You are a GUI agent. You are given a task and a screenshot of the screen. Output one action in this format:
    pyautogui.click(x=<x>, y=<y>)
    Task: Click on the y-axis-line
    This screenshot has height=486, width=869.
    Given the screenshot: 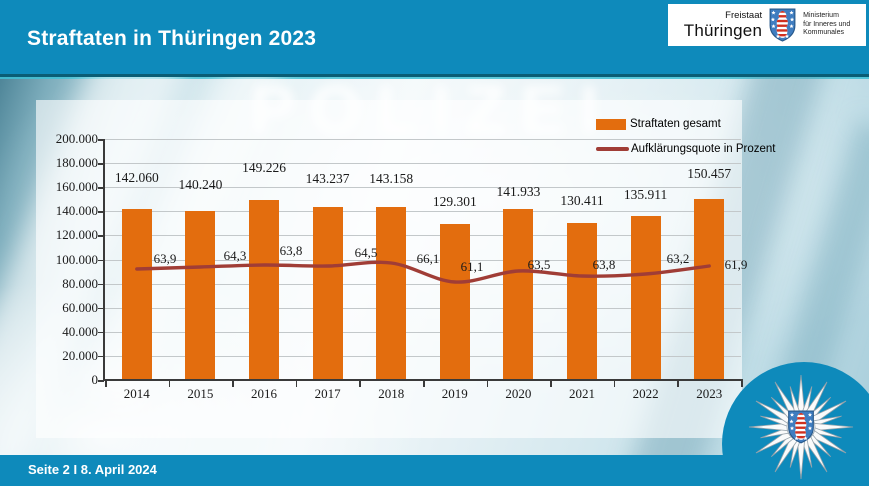 What is the action you would take?
    pyautogui.click(x=104, y=260)
    